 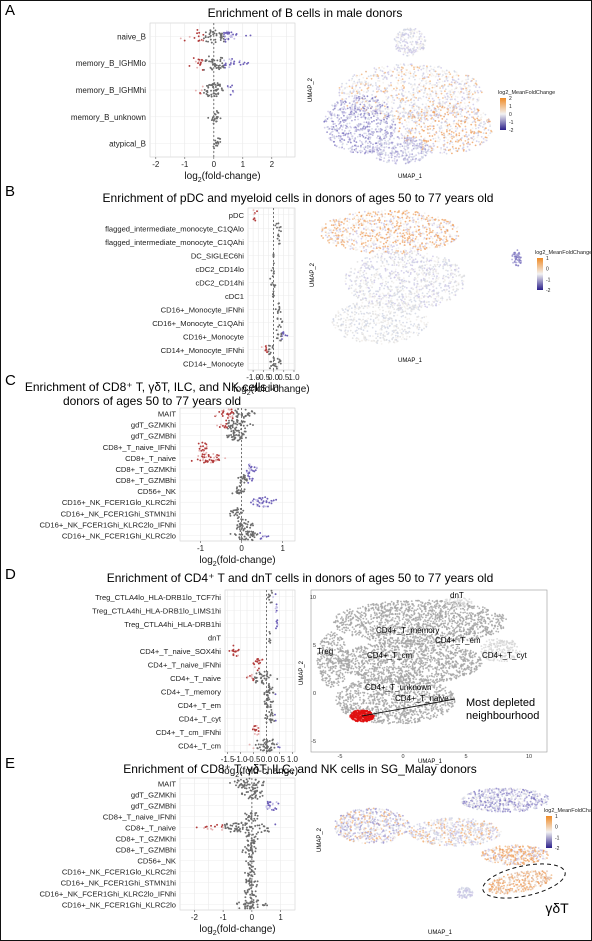 What do you see at coordinates (253, 377) in the screenshot?
I see `x-tick-label: -1.0` at bounding box center [253, 377].